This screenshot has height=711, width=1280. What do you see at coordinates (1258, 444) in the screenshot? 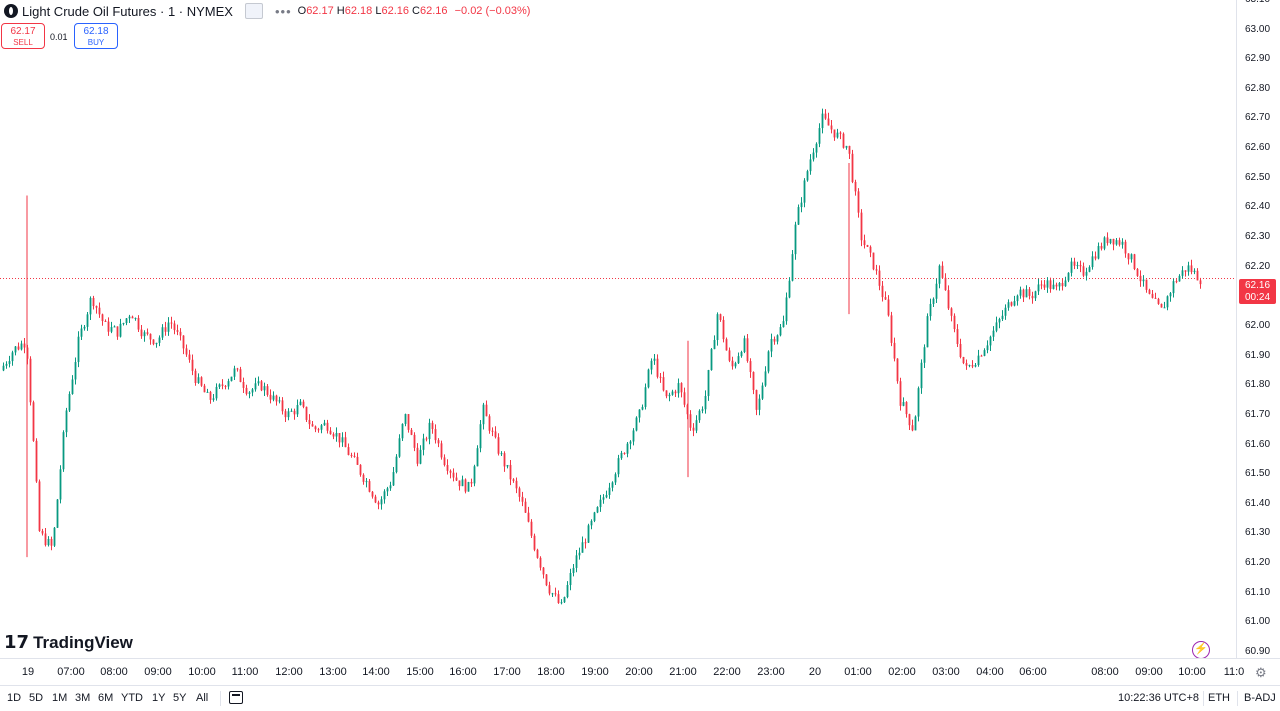
I see `price-tick-label: 61.60` at bounding box center [1258, 444].